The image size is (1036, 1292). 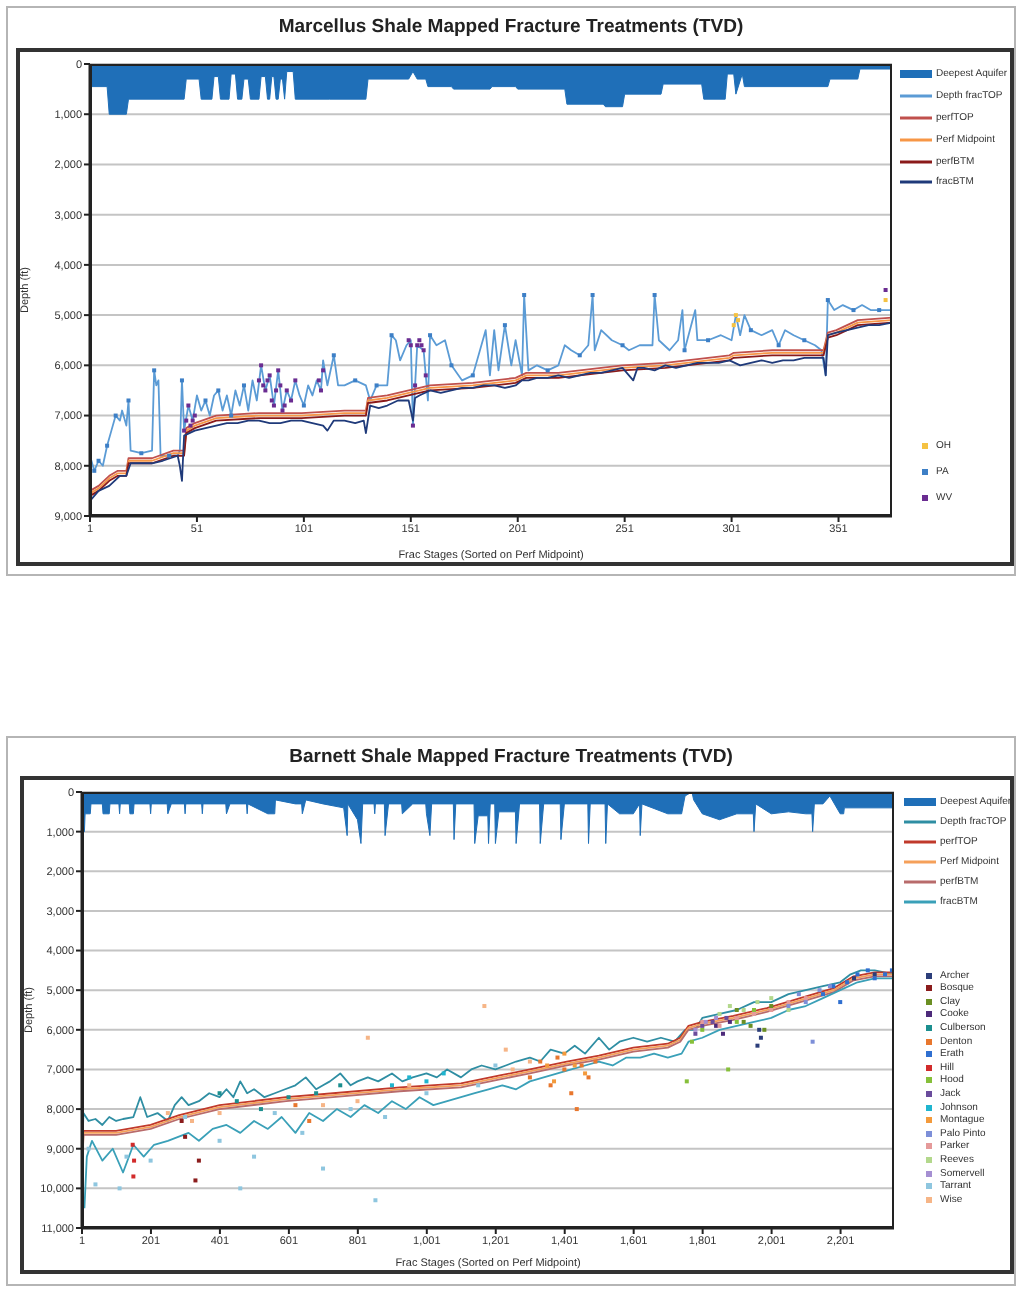 What do you see at coordinates (511, 27) in the screenshot?
I see `chart-title: Marcellus Shale Mapped Fracture Treatments (TVD)` at bounding box center [511, 27].